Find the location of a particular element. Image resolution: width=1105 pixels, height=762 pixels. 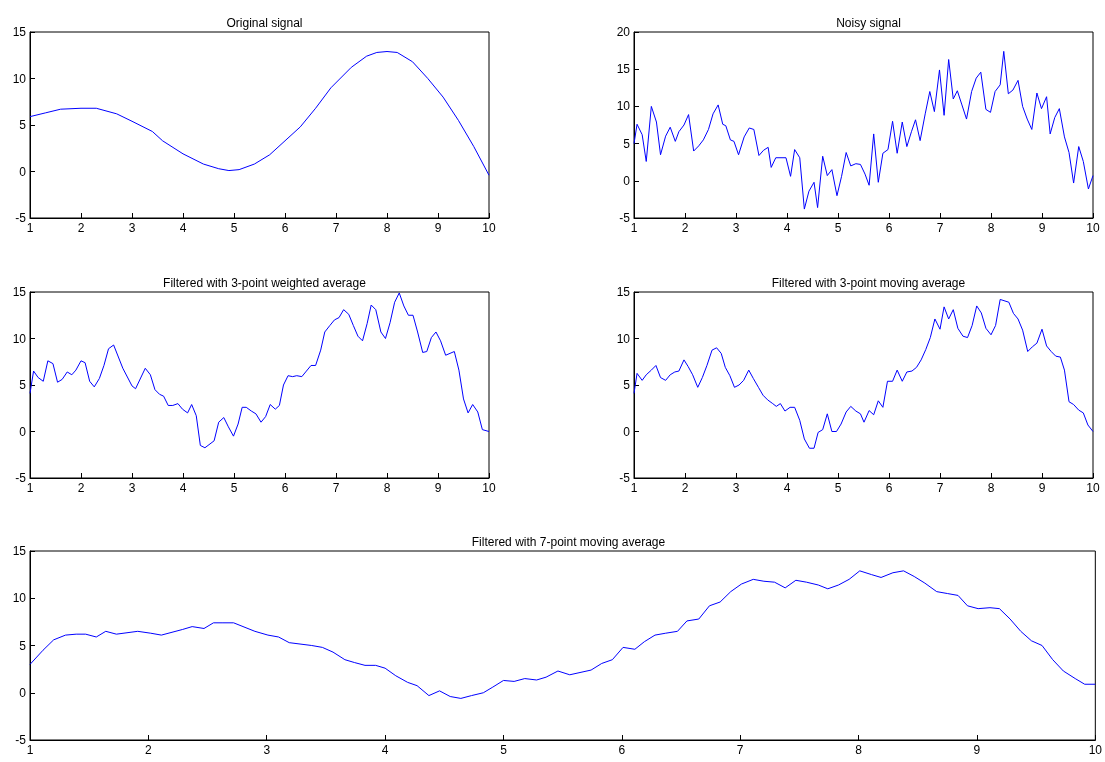

chart-title: Filtered with 3-point weighted average is located at coordinates (265, 283).